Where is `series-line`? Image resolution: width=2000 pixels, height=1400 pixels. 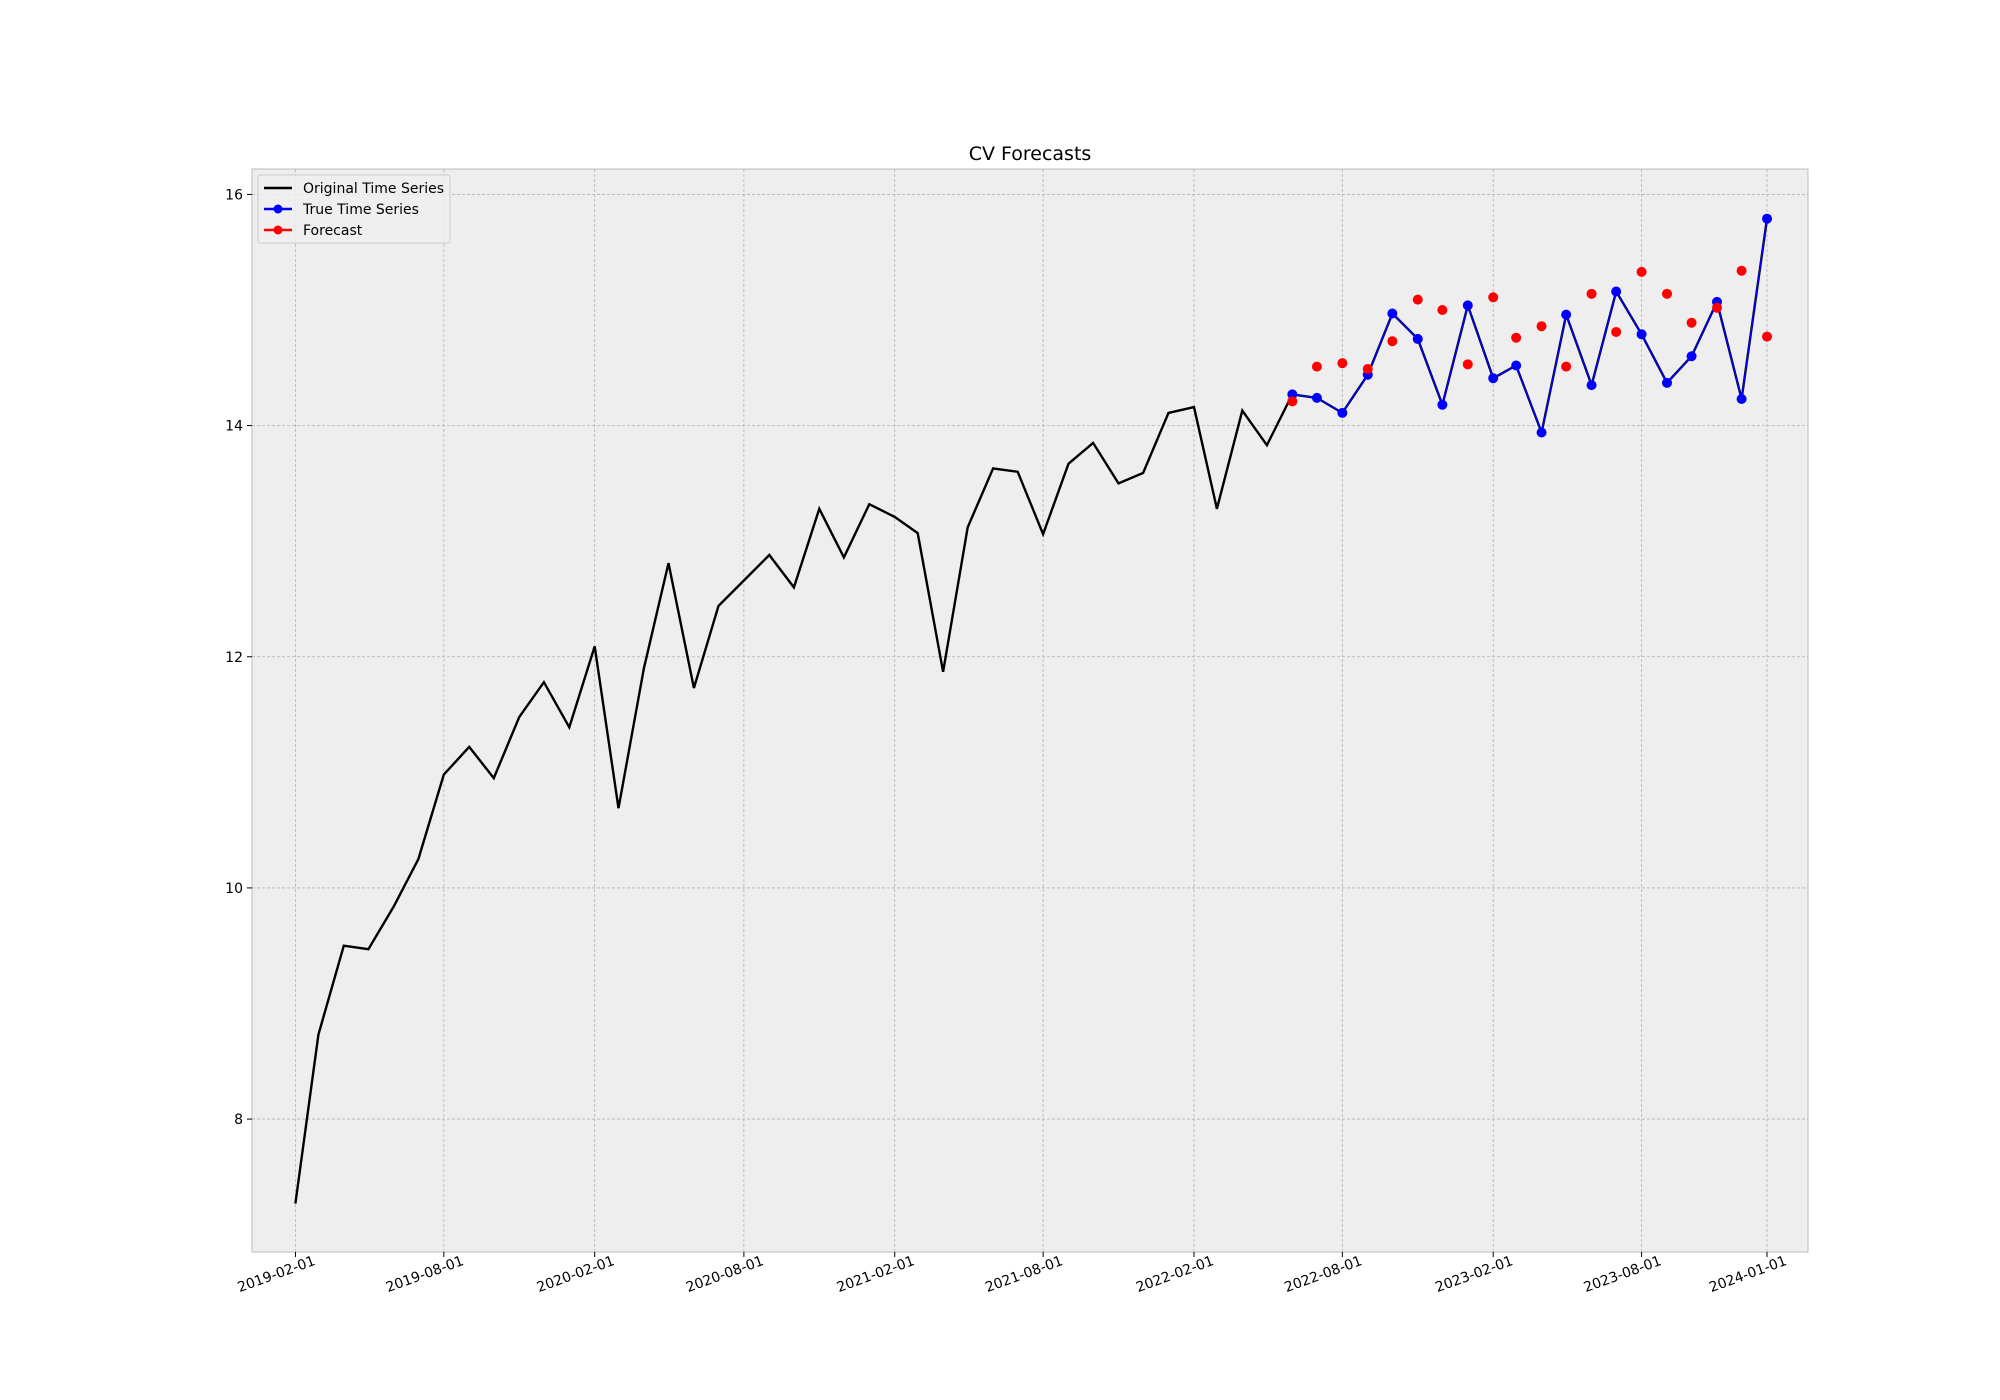 series-line is located at coordinates (1530, 327).